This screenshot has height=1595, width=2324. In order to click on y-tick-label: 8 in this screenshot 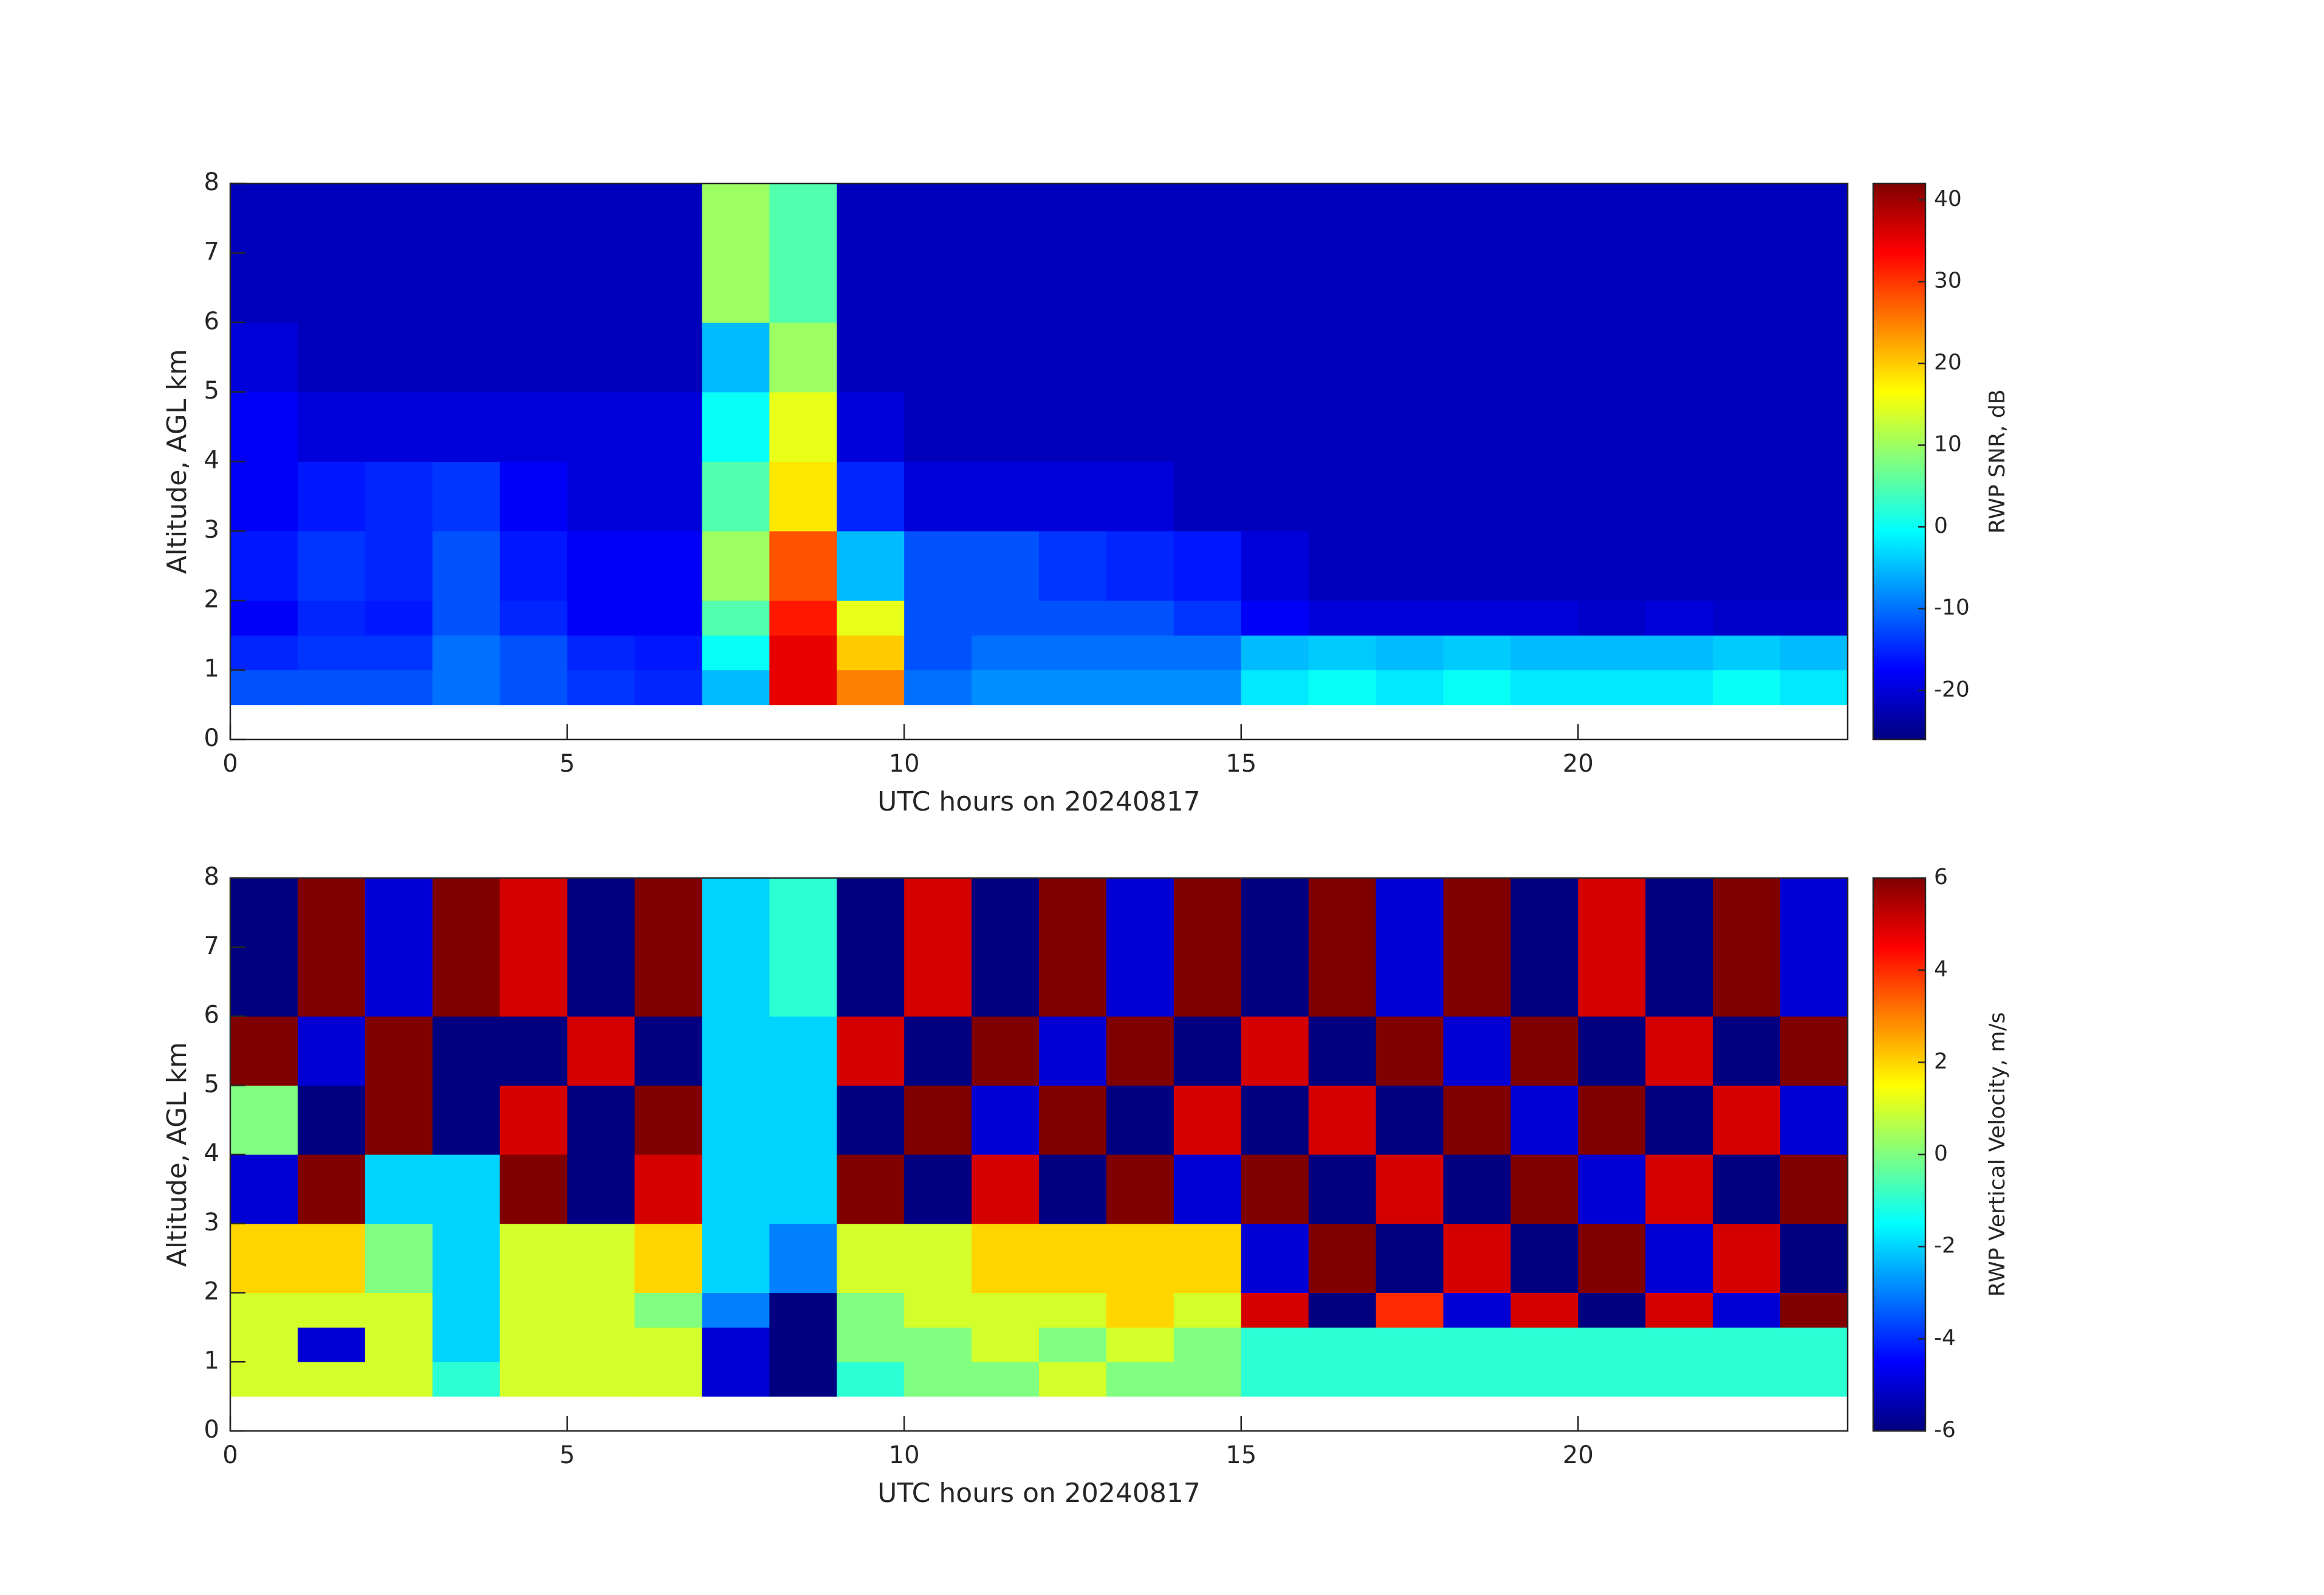, I will do `click(212, 182)`.